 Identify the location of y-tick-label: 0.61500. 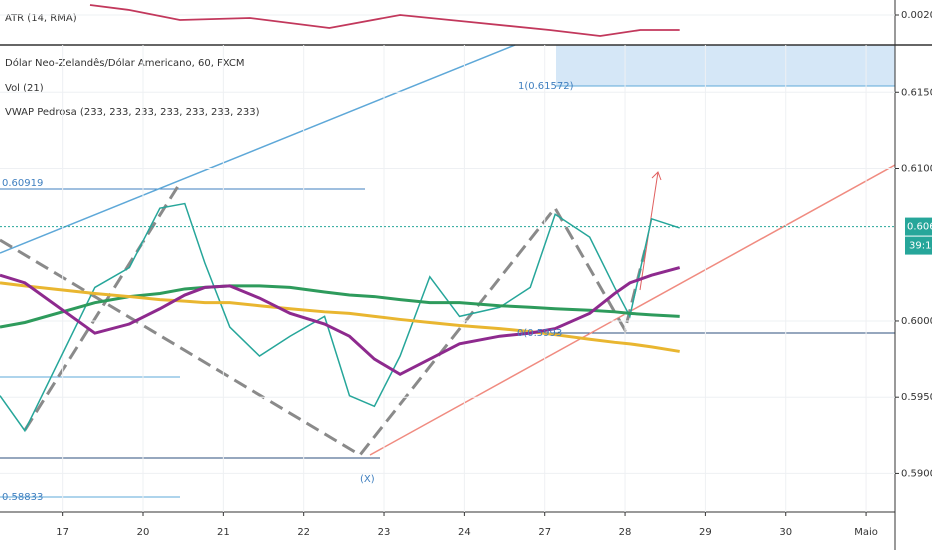
(916, 92).